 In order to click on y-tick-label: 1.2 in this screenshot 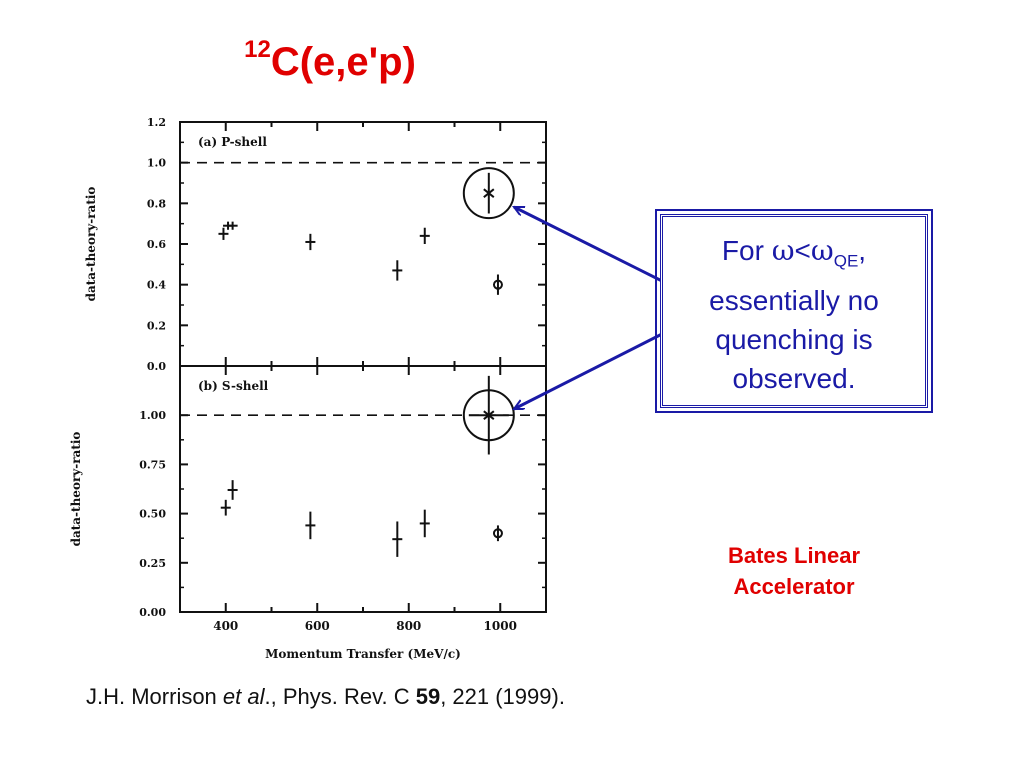, I will do `click(156, 122)`.